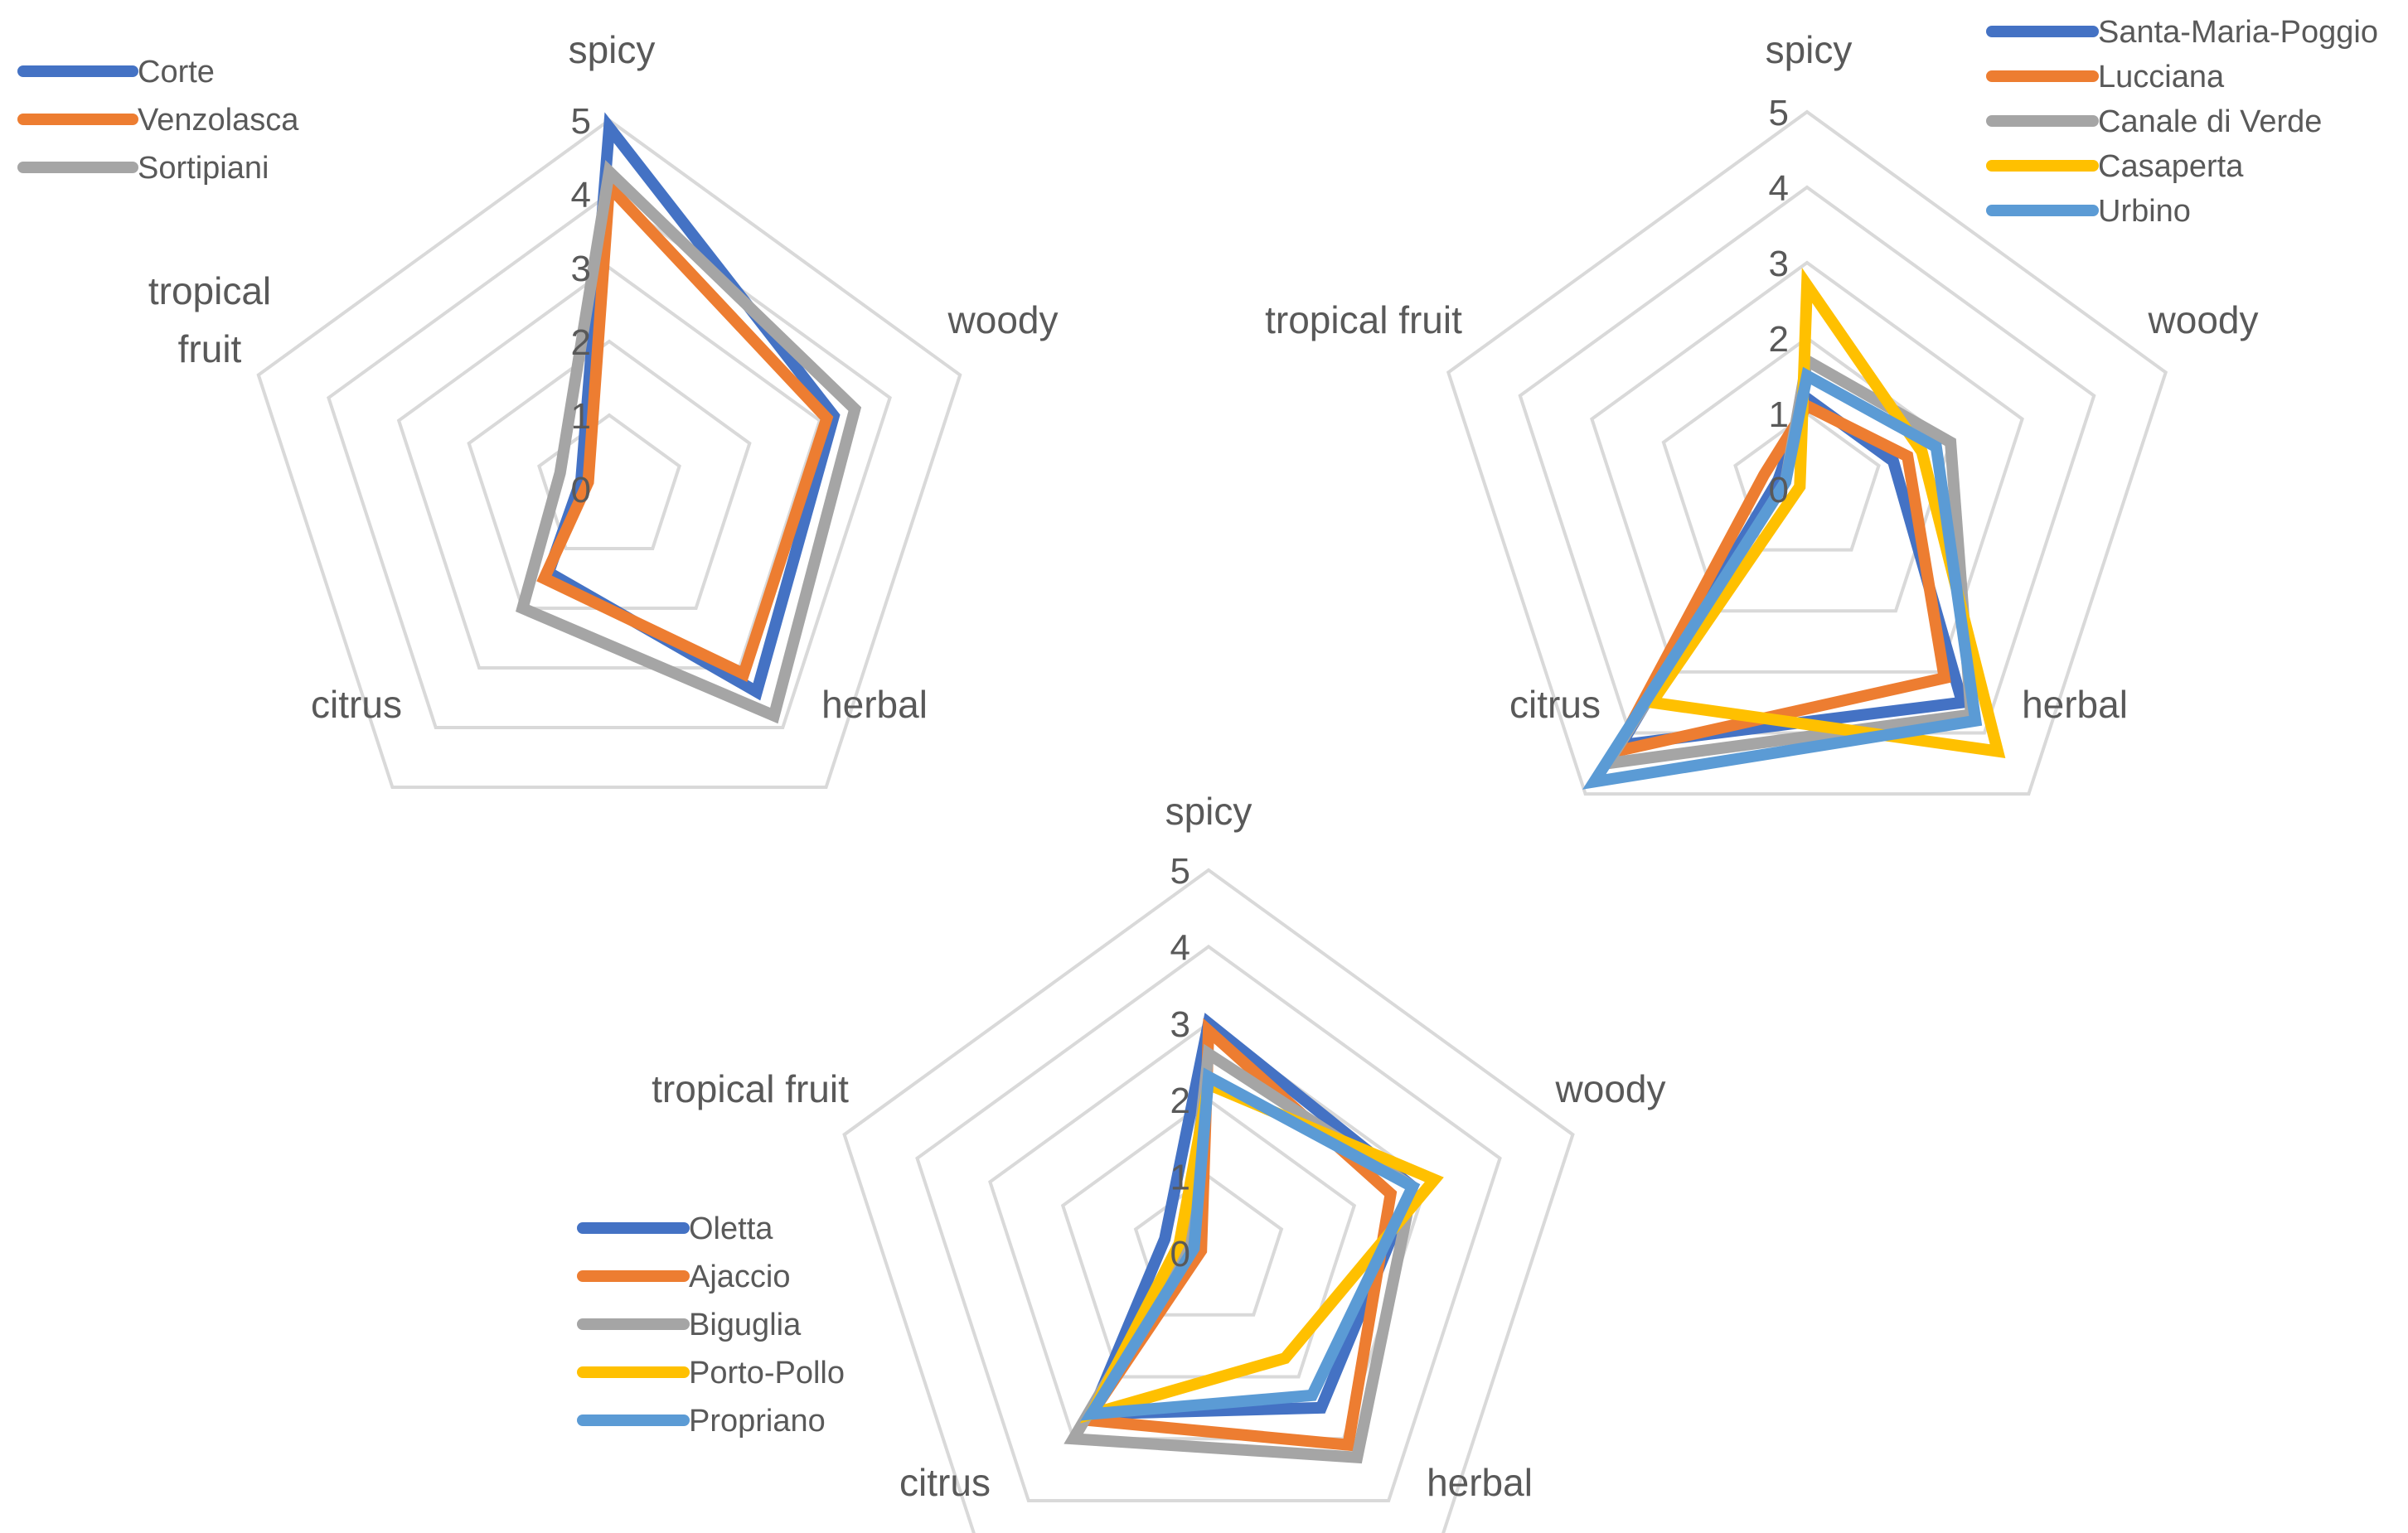  What do you see at coordinates (731, 1228) in the screenshot?
I see `legend-label: Oletta` at bounding box center [731, 1228].